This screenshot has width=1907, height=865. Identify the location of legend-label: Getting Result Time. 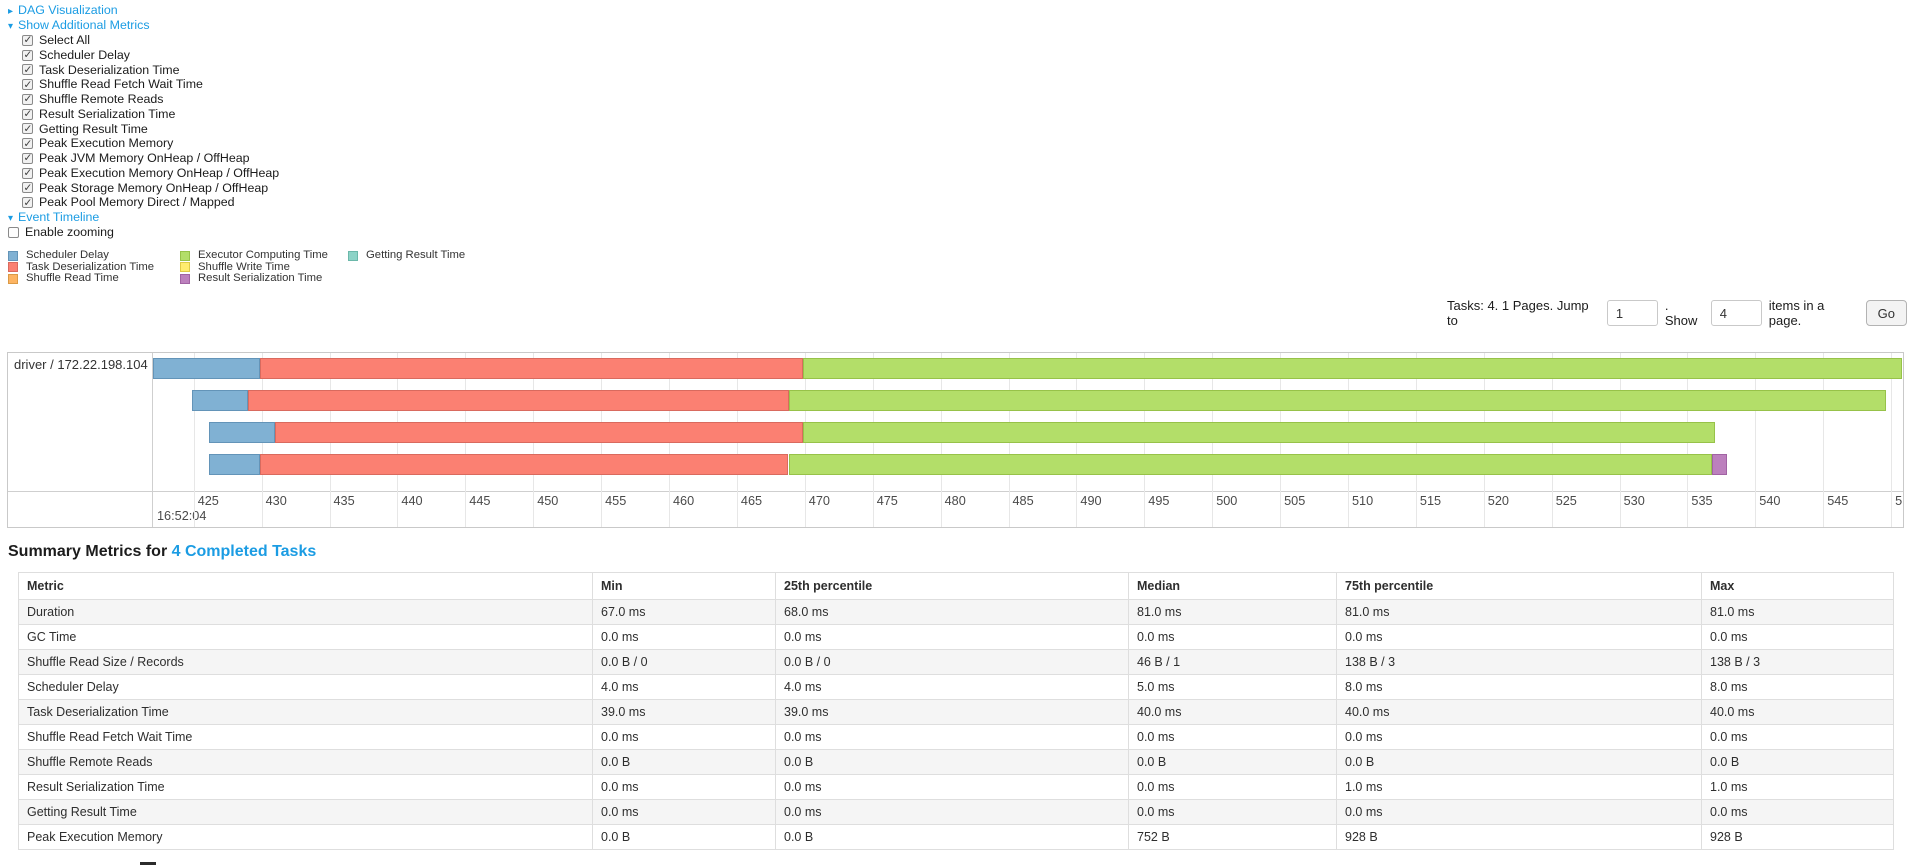
(416, 255).